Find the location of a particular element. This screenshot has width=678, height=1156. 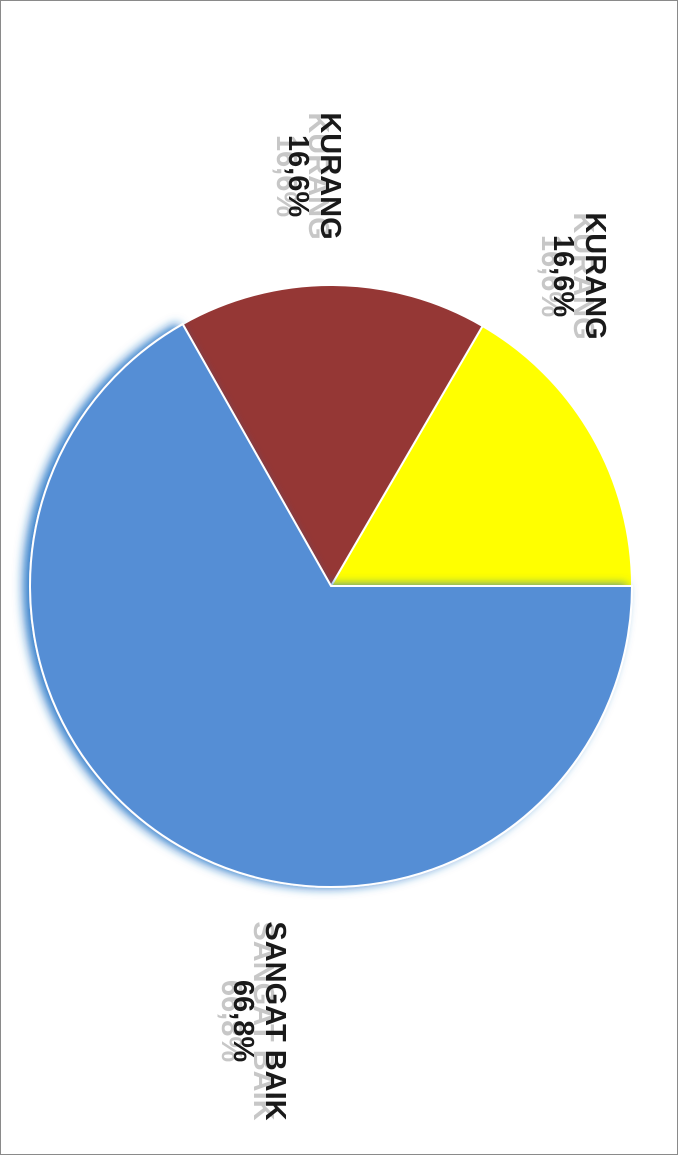

slice-category-label: SANGAT BAIK is located at coordinates (275, 1020).